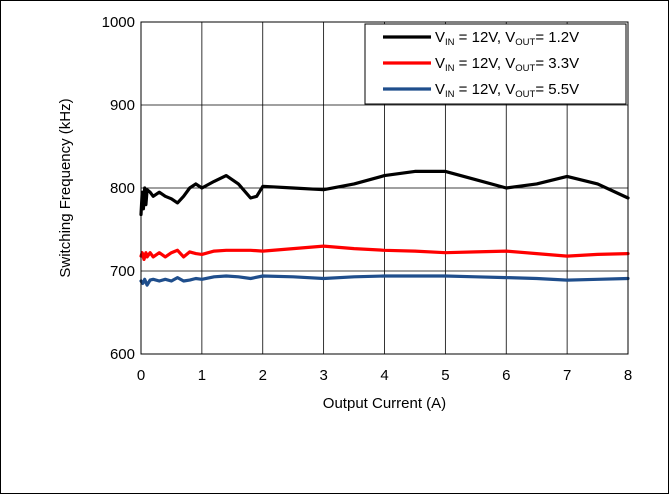 Image resolution: width=671 pixels, height=496 pixels. Describe the element at coordinates (507, 90) in the screenshot. I see `legend-label: VIN = 12V, VOUT= 5.5V` at that location.